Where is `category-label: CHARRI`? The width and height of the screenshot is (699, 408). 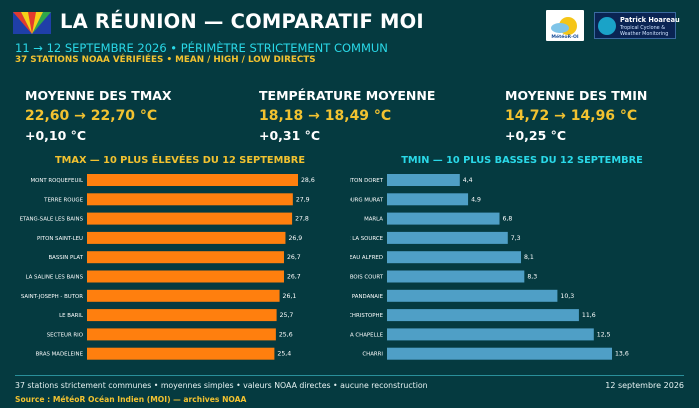 category-label: CHARRI is located at coordinates (372, 355).